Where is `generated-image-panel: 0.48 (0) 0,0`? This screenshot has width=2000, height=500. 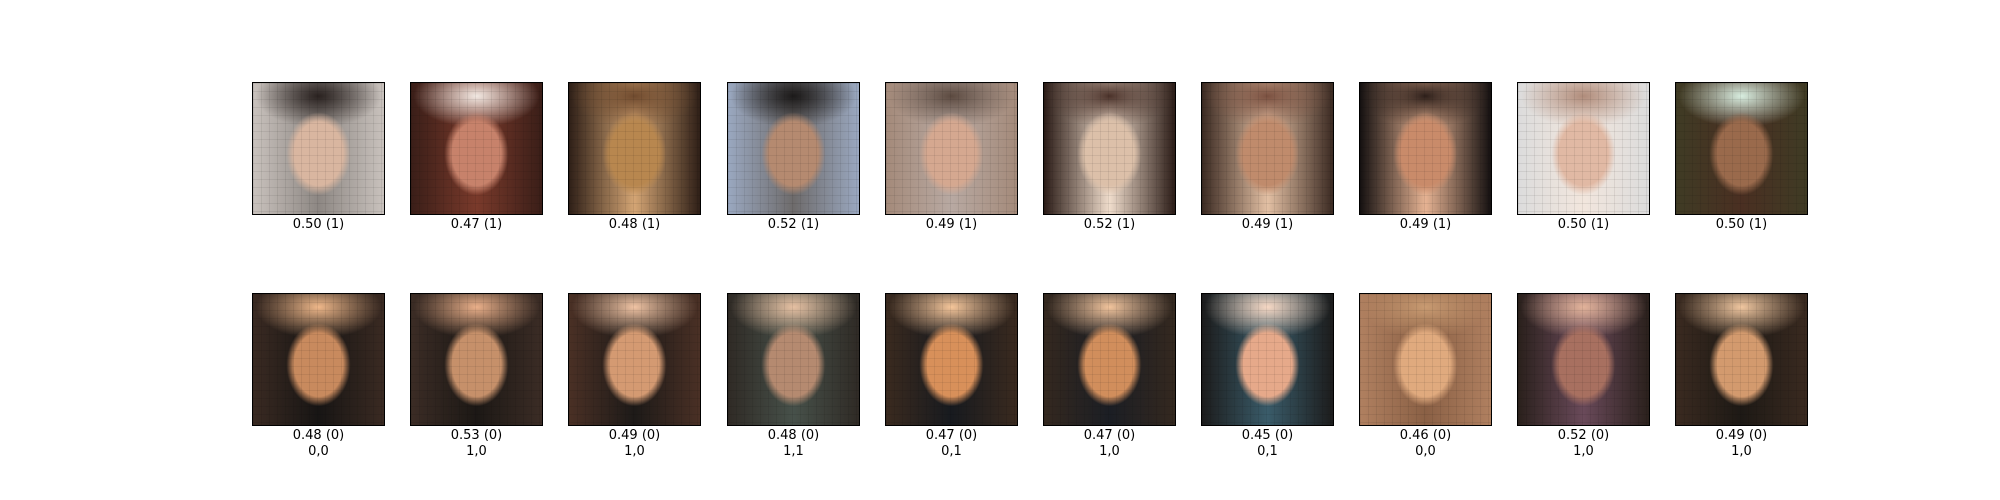 generated-image-panel: 0.48 (0) 0,0 is located at coordinates (318, 376).